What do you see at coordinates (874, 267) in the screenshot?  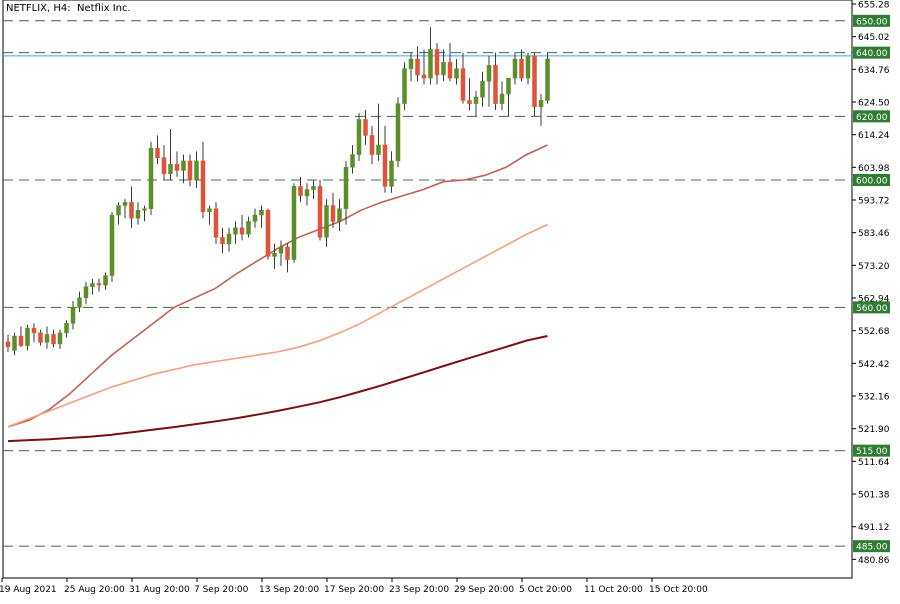 I see `y-tick-label: 573.20` at bounding box center [874, 267].